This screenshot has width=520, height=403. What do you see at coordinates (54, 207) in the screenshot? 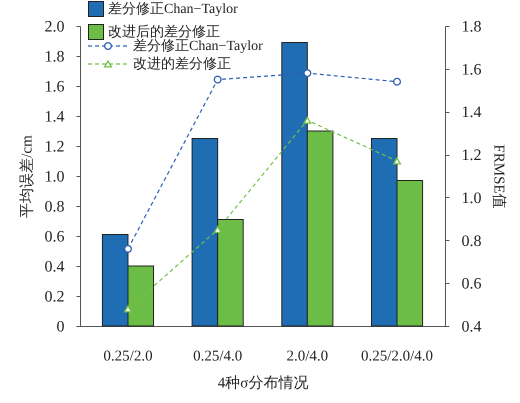
I see `y-tick-label: 0.8` at bounding box center [54, 207].